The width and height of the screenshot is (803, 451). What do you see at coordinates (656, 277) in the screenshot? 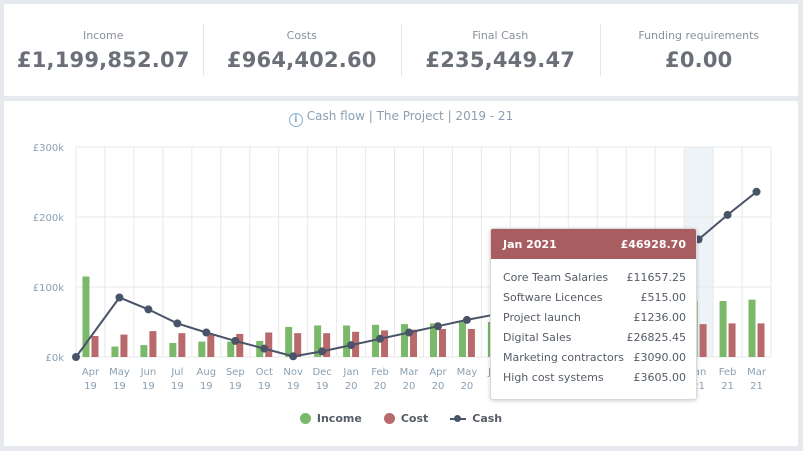
I see `tooltip-row-value: £11657.25` at bounding box center [656, 277].